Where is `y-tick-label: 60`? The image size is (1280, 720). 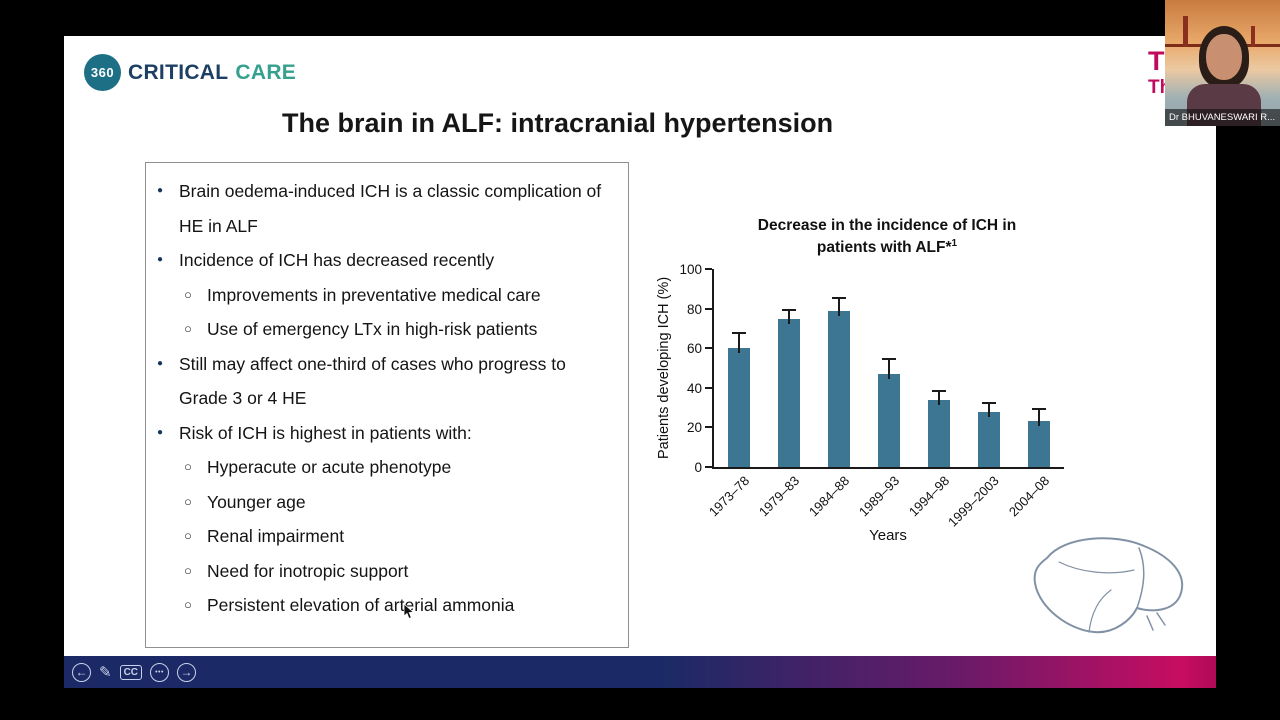
y-tick-label: 60 is located at coordinates (694, 349).